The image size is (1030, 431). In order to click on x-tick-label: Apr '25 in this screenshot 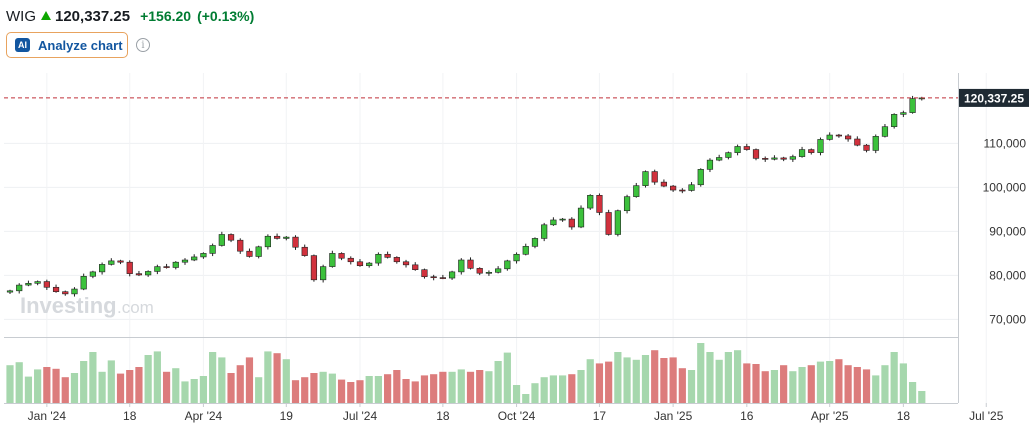, I will do `click(830, 416)`.